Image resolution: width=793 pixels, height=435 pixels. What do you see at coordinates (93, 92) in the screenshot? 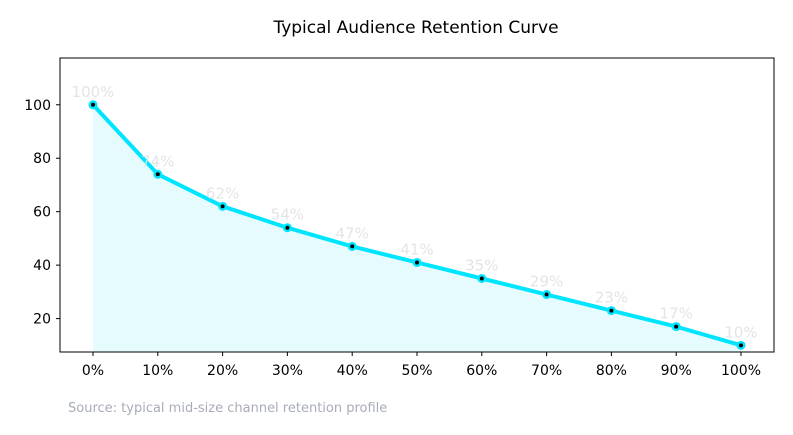
I see `data-label: 100%` at bounding box center [93, 92].